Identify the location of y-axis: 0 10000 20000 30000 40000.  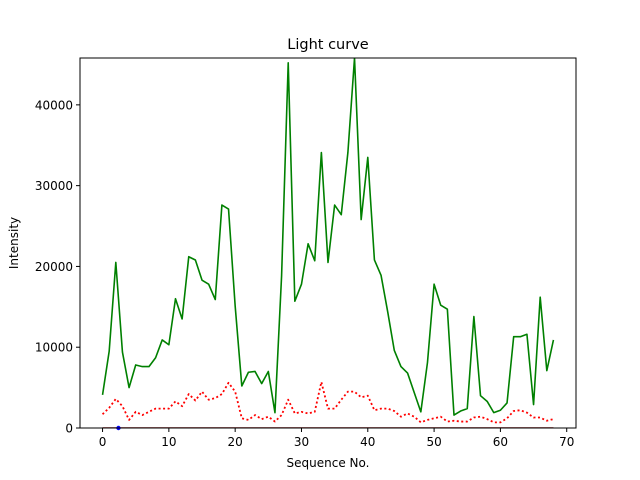
(57, 267).